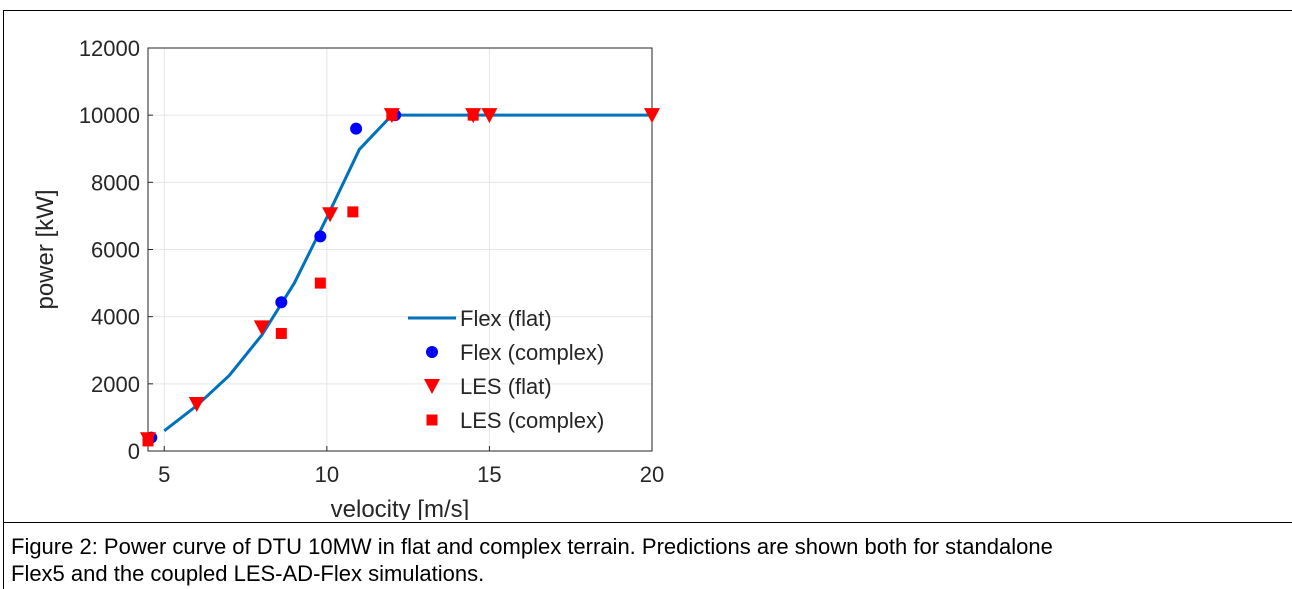  What do you see at coordinates (506, 318) in the screenshot?
I see `legend-label: Flex (flat)` at bounding box center [506, 318].